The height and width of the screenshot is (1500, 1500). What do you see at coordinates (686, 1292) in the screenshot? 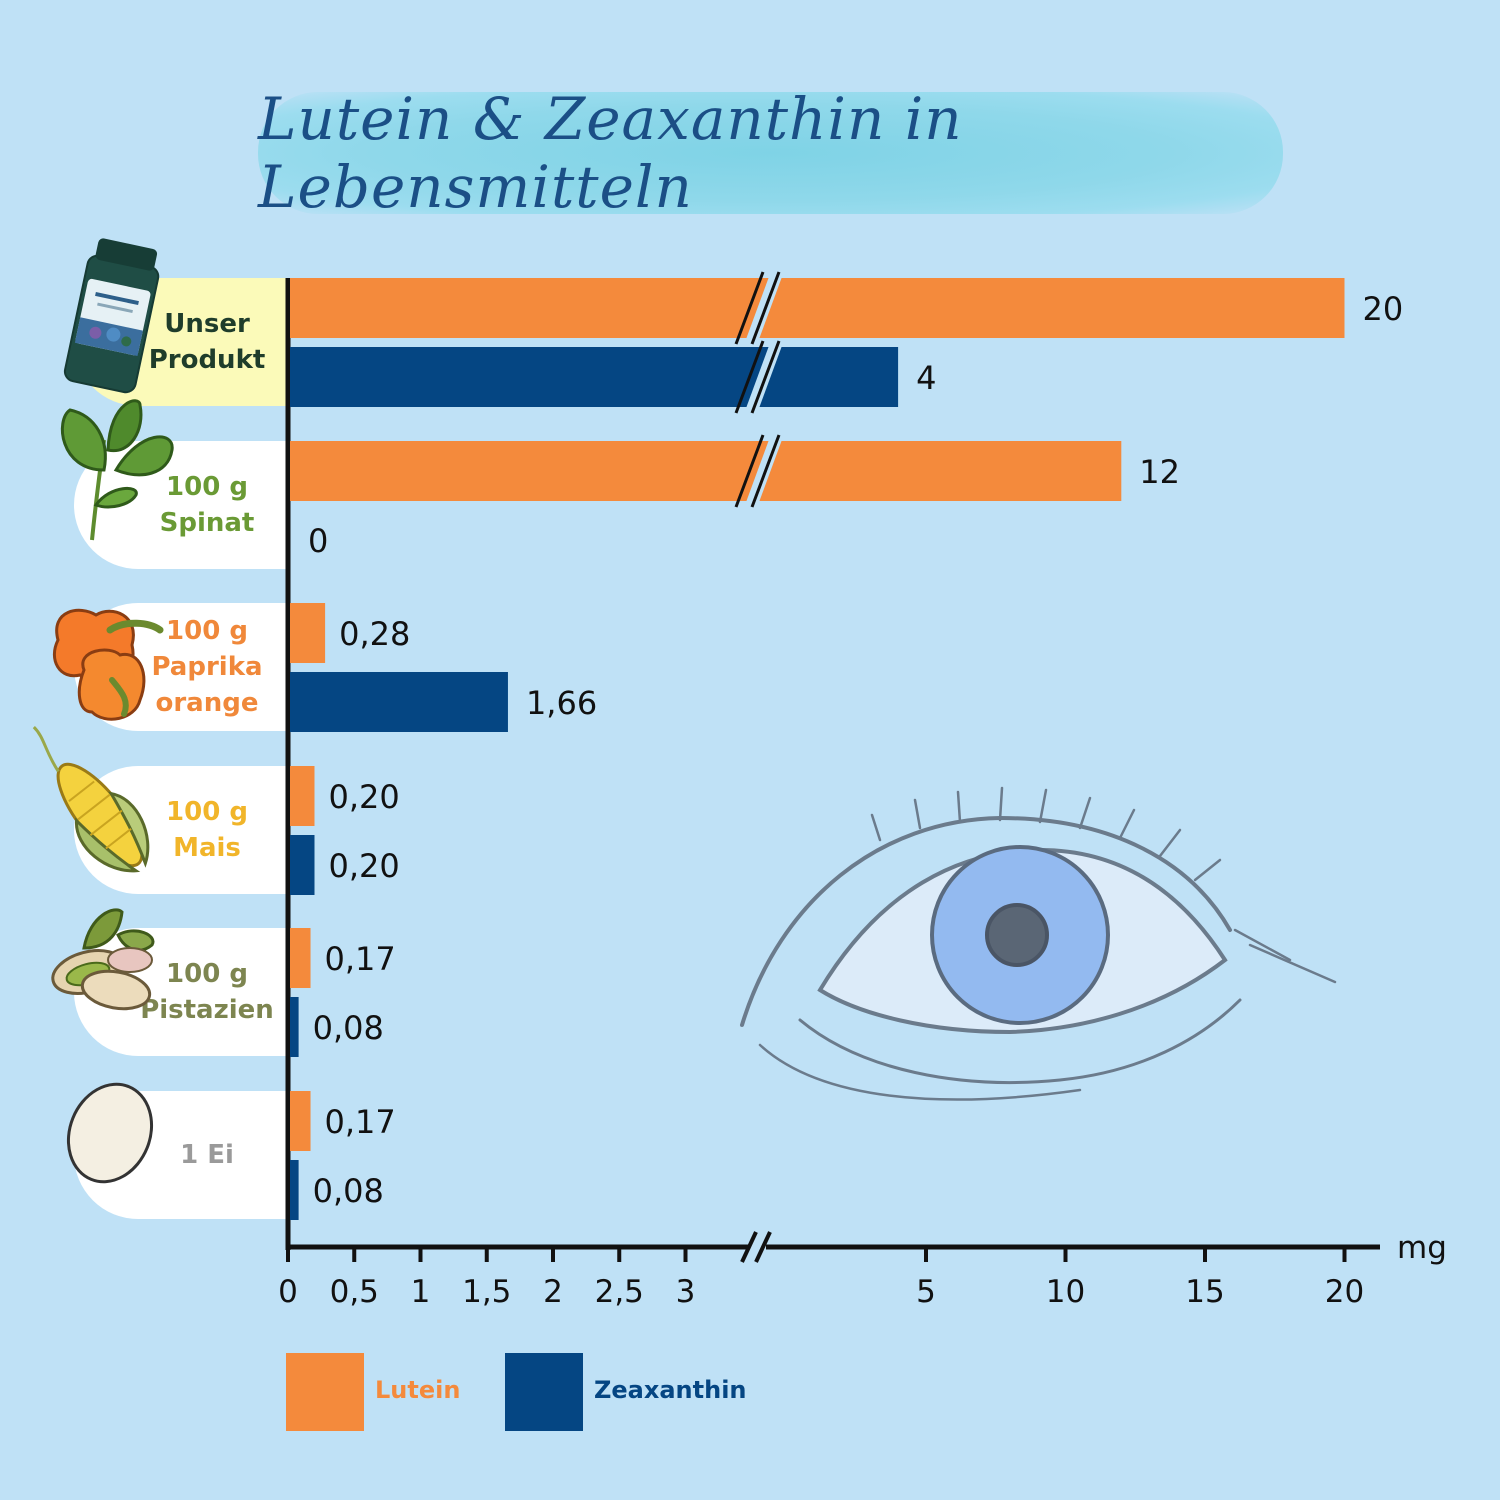
I see `x-tick-label: 3` at bounding box center [686, 1292].